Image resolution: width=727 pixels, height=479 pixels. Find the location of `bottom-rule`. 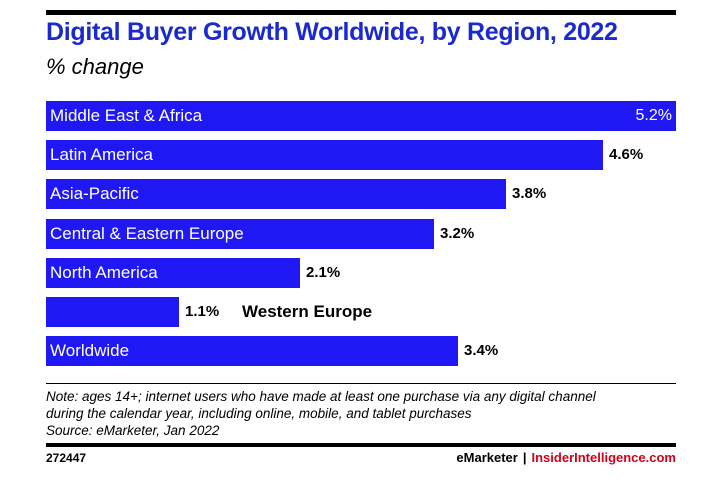

bottom-rule is located at coordinates (361, 445).